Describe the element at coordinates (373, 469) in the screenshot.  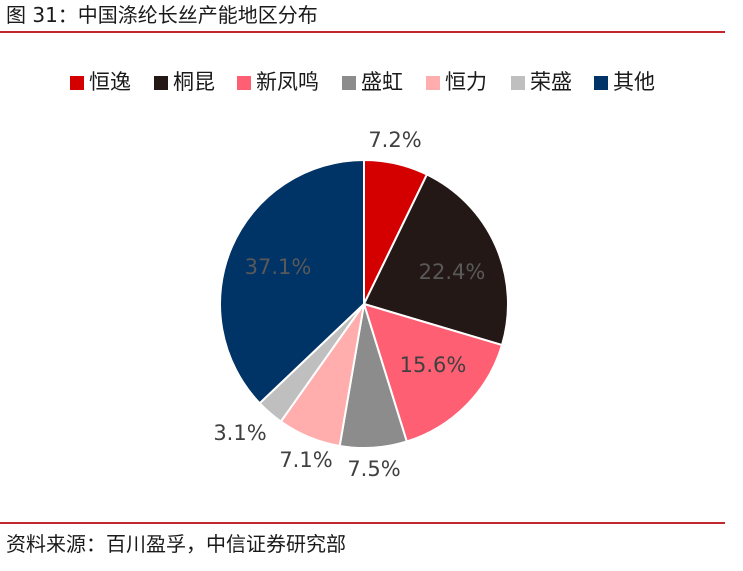
I see `data-label-3: 7.5%` at that location.